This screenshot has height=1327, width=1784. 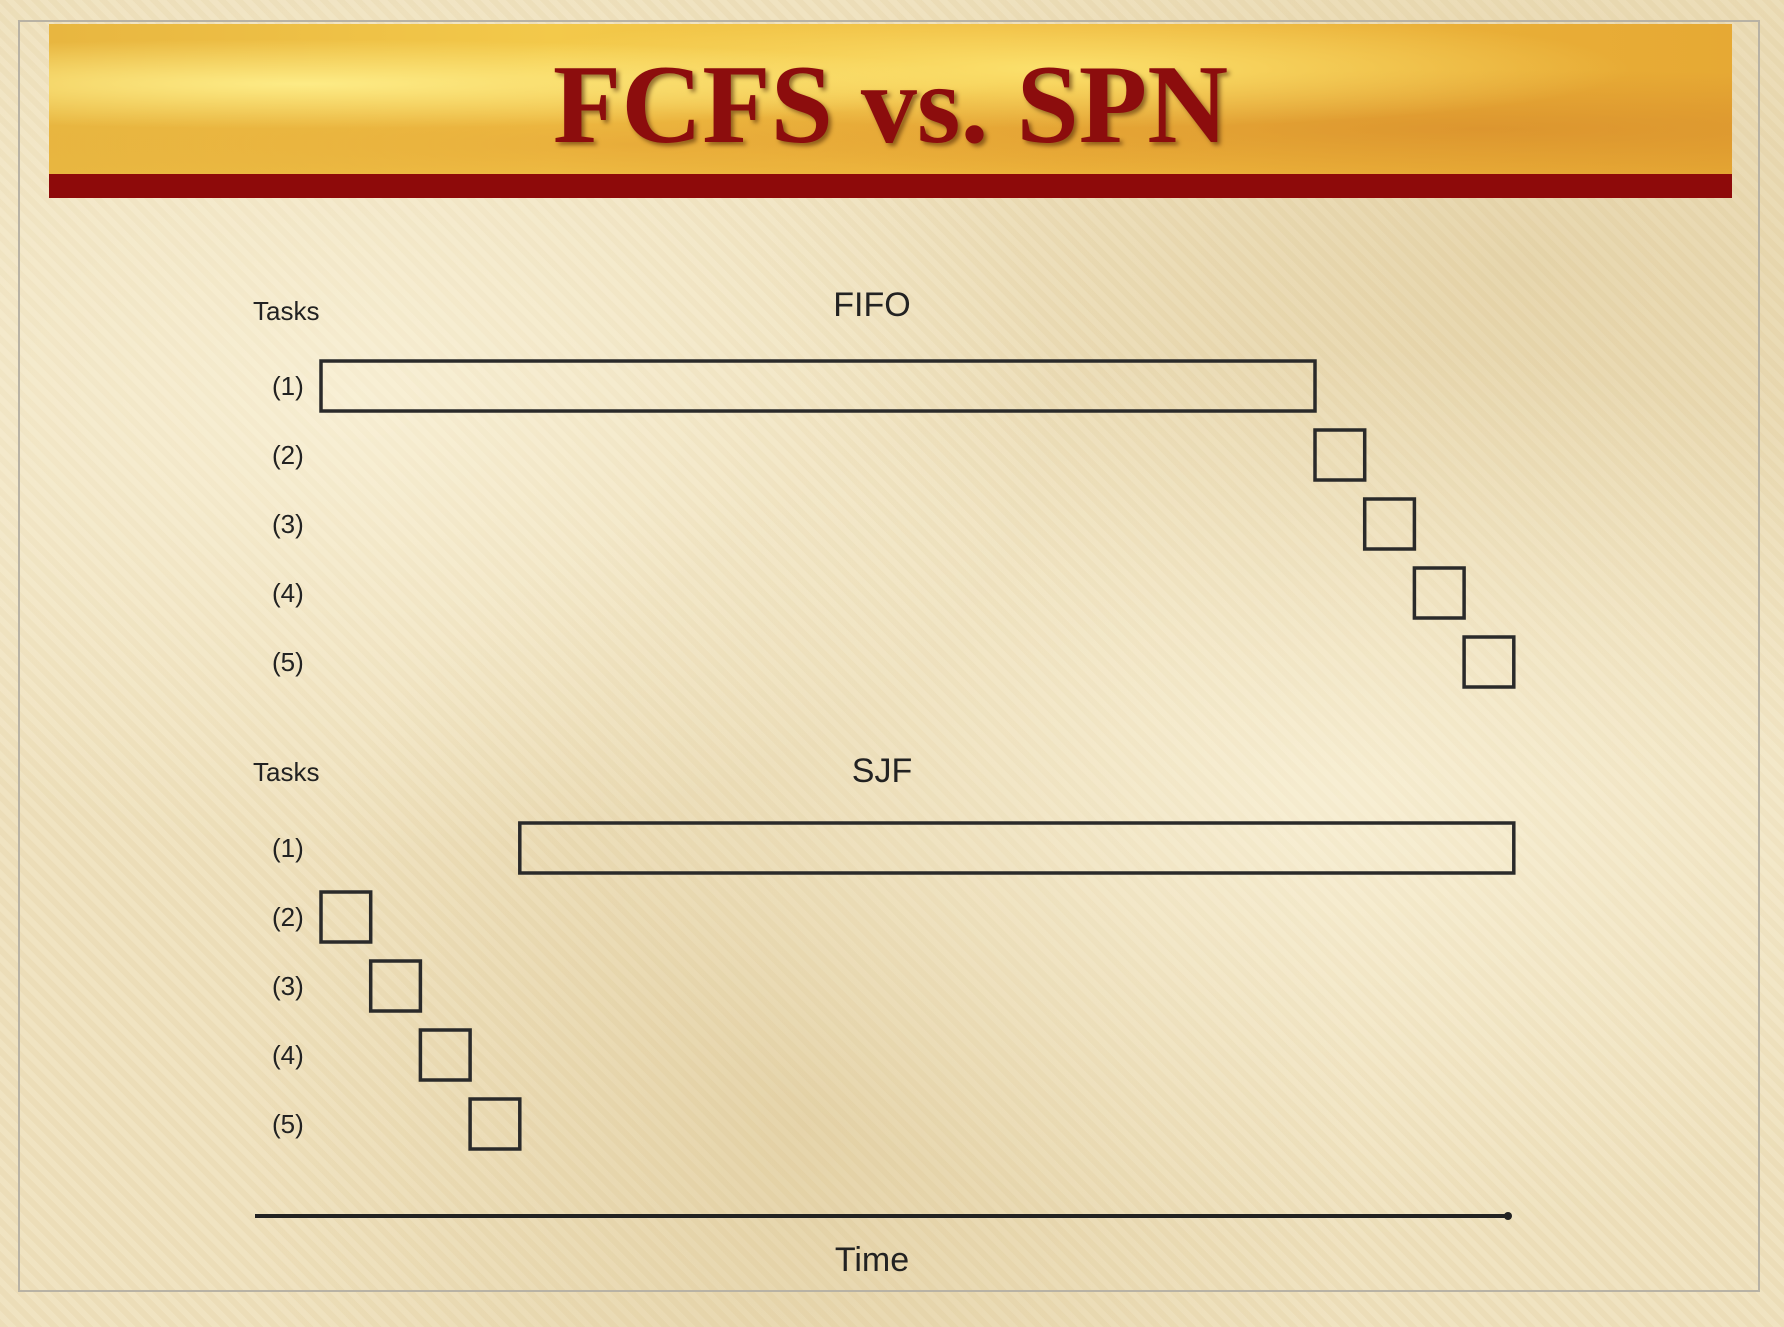 What do you see at coordinates (288, 1124) in the screenshot?
I see `sjf-task-label-5: (5)` at bounding box center [288, 1124].